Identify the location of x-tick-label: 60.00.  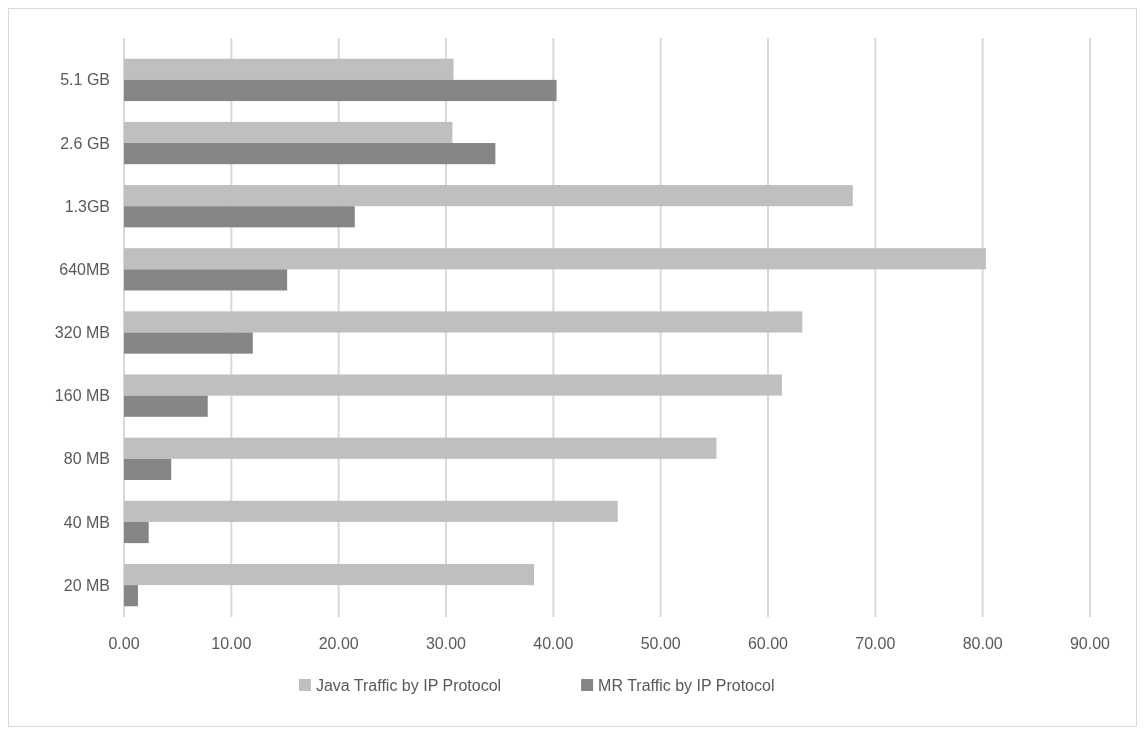
(768, 643).